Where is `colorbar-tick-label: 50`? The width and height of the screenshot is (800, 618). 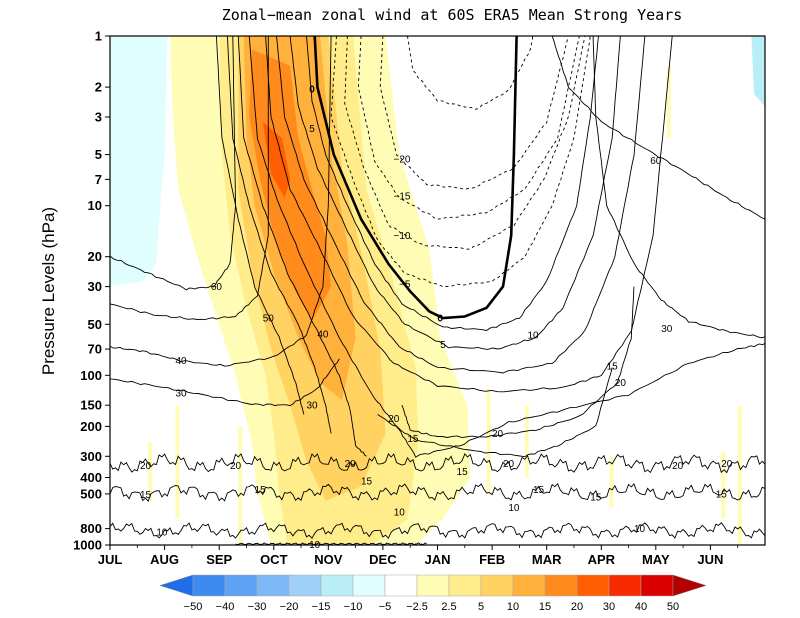 colorbar-tick-label: 50 is located at coordinates (673, 607).